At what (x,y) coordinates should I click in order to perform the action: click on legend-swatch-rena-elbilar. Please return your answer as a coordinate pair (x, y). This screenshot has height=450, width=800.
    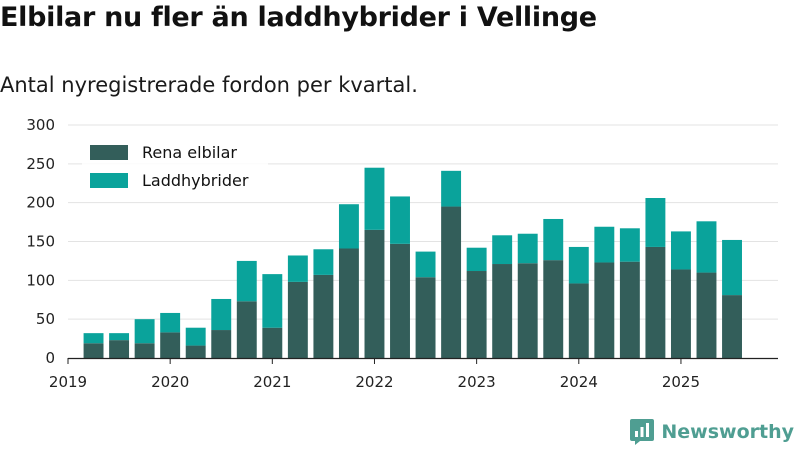
    Looking at the image, I should click on (109, 152).